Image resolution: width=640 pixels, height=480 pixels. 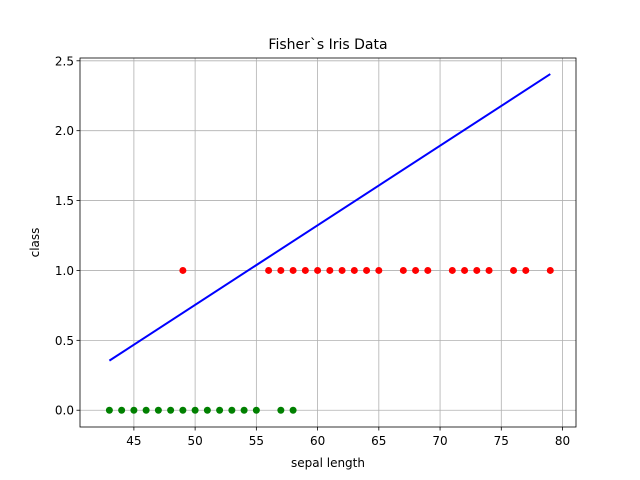 What do you see at coordinates (64, 341) in the screenshot?
I see `y-tick-label: 0.5` at bounding box center [64, 341].